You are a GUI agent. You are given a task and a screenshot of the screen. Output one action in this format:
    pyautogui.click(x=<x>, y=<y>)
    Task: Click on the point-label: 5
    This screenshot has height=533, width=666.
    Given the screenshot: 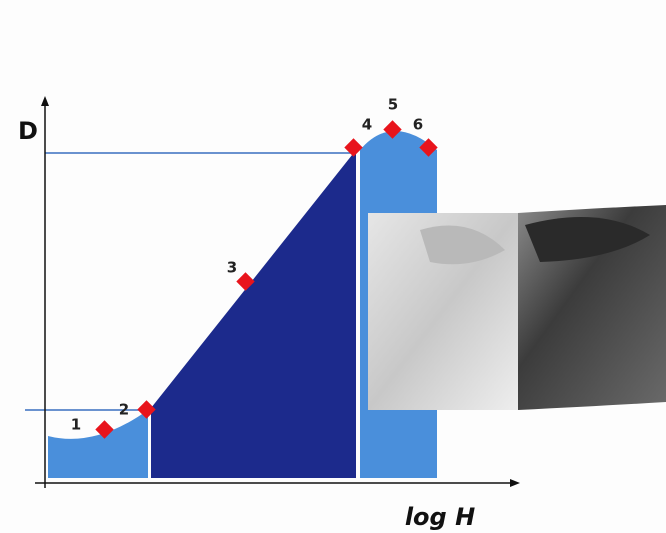 What is the action you would take?
    pyautogui.click(x=393, y=105)
    